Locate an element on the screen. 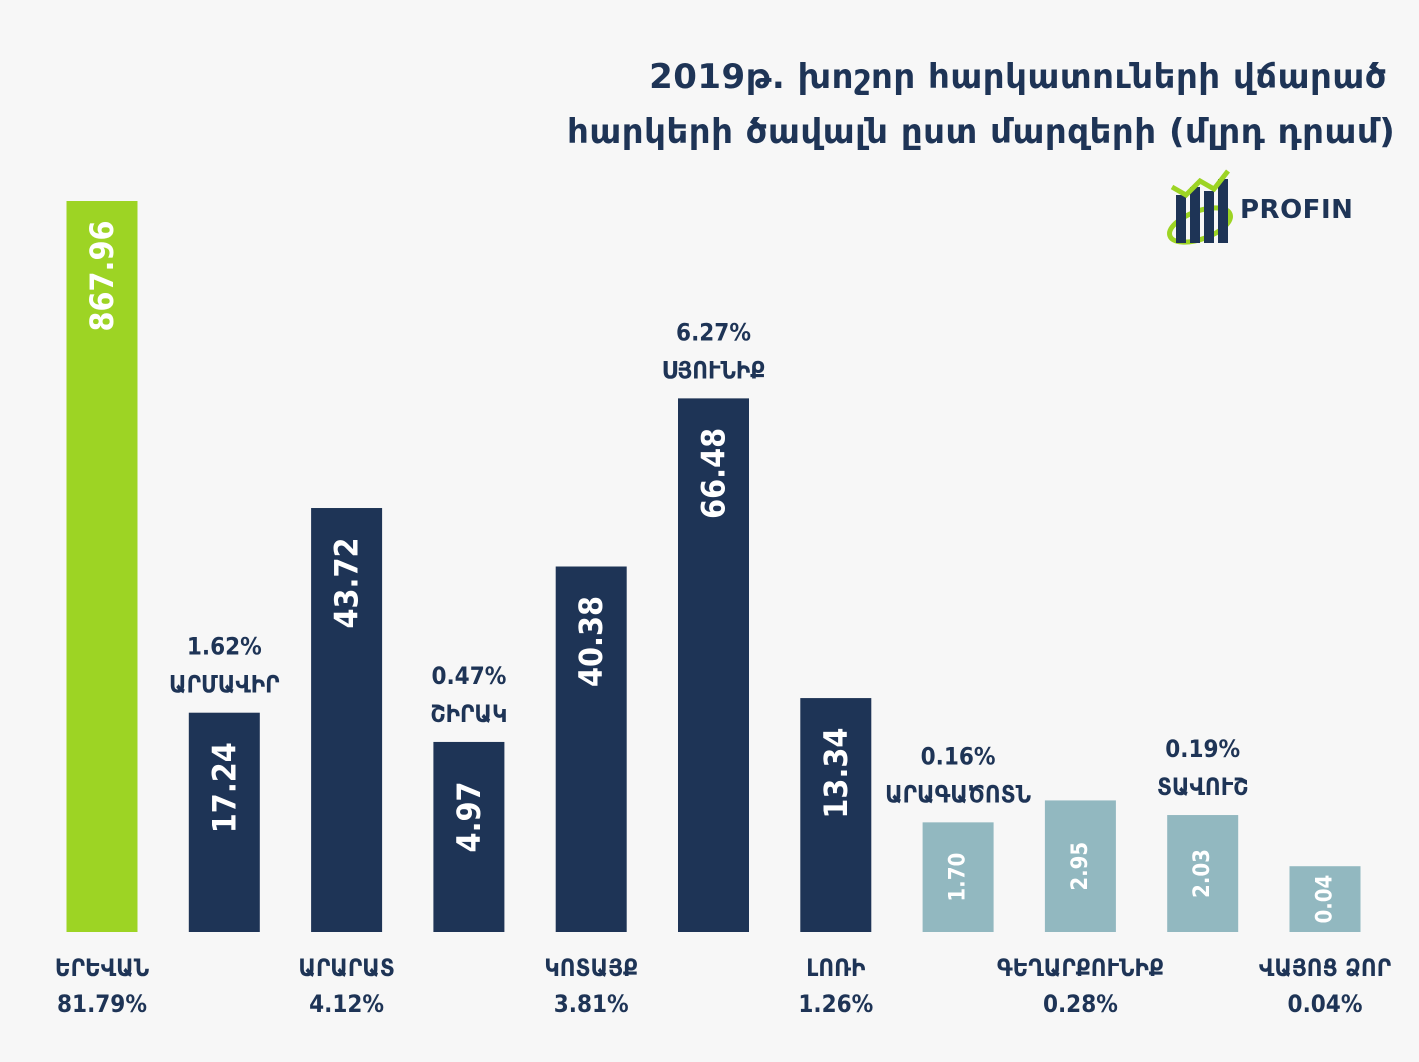 The image size is (1419, 1062). region-label: ՍՅՈՒՆԻՔ is located at coordinates (714, 370).